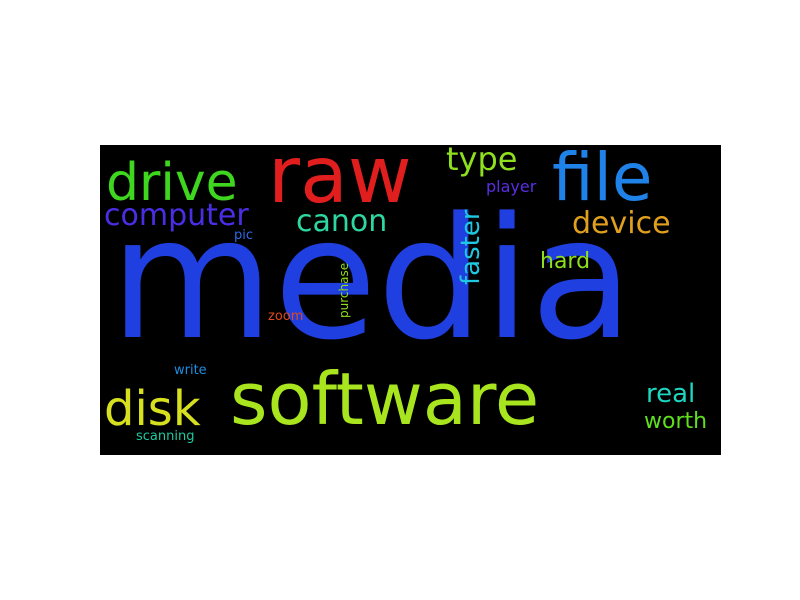  I want to click on word-hard: hard, so click(565, 261).